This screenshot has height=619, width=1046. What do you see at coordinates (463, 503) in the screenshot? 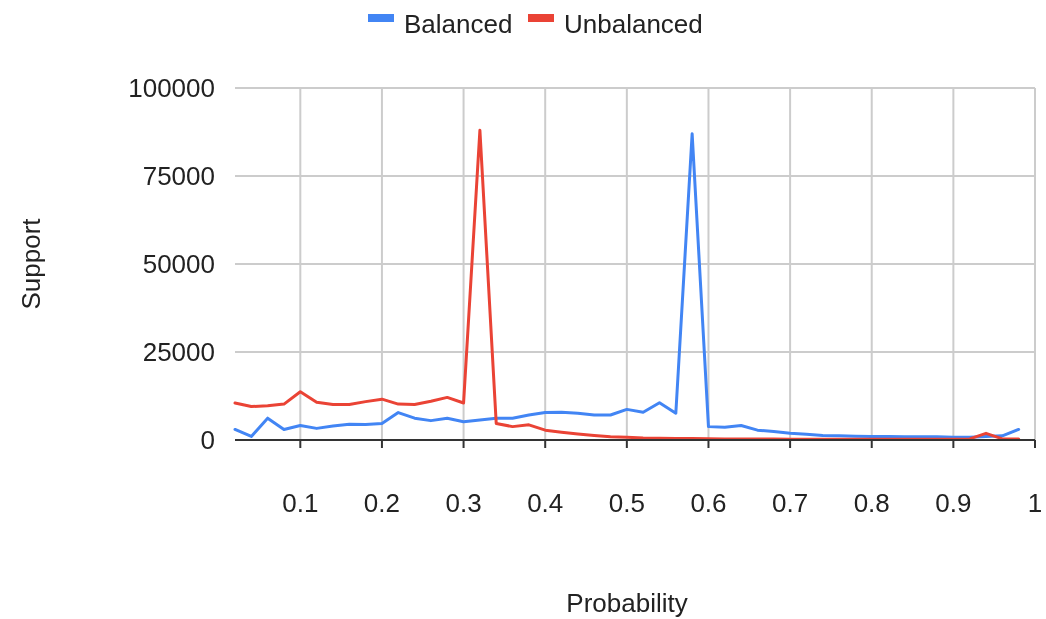
I see `x-tick-label: 0.3` at bounding box center [463, 503].